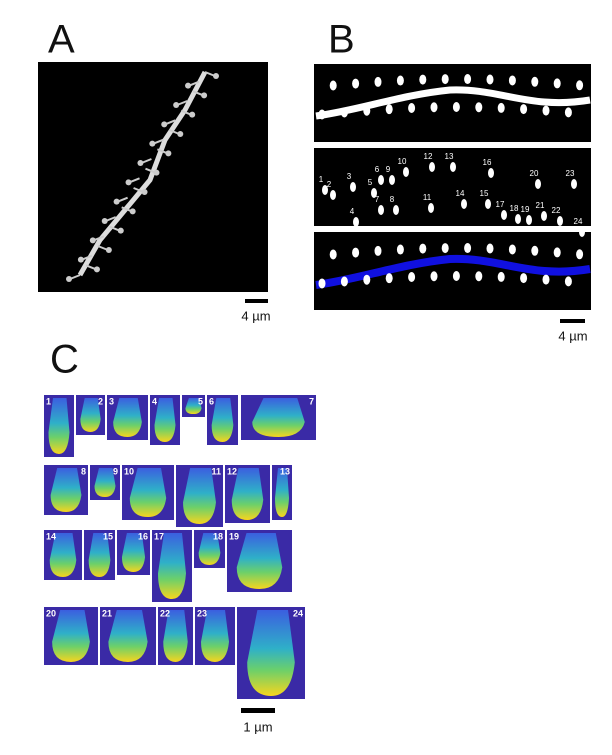 The image size is (612, 755). Describe the element at coordinates (234, 536) in the screenshot. I see `tile-label: 19` at that location.